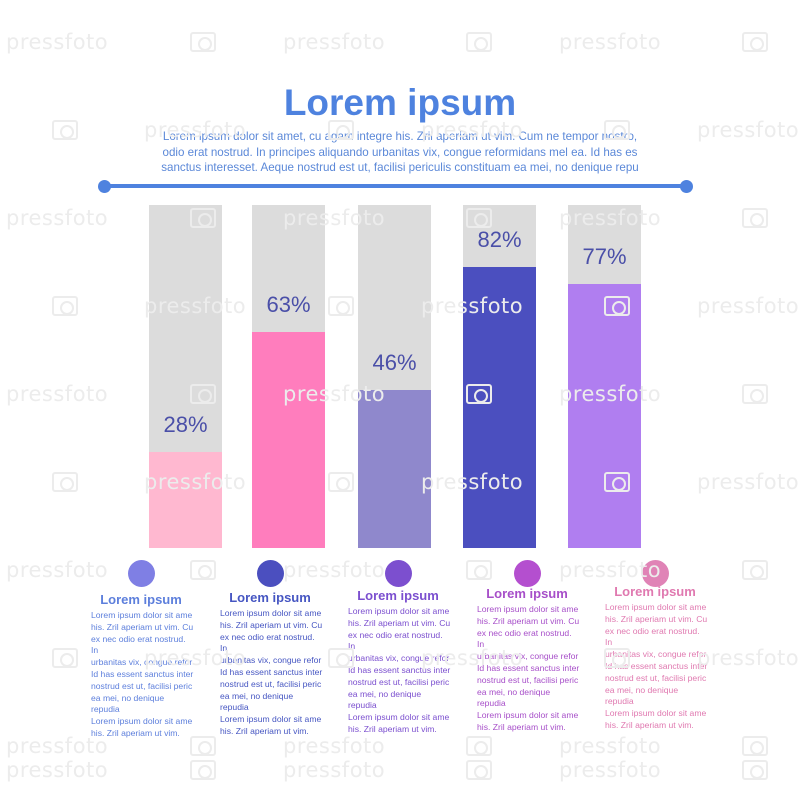 This screenshot has width=800, height=800. Describe the element at coordinates (185, 424) in the screenshot. I see `bar-value-label: 28%` at that location.